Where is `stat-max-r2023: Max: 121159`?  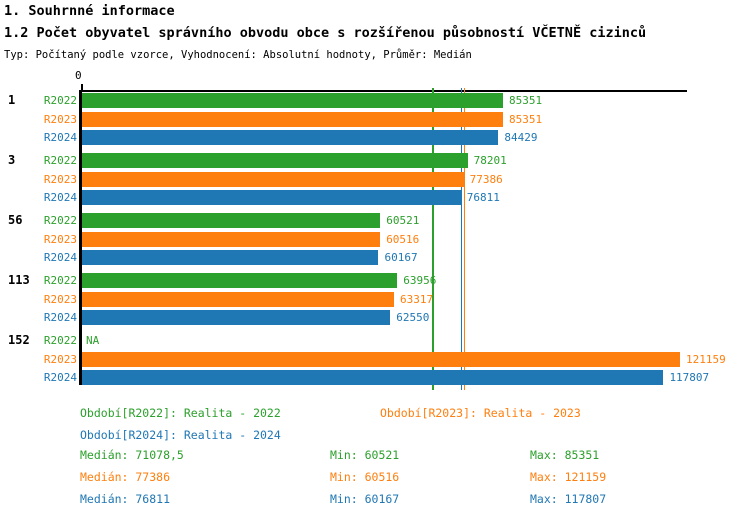
stat-max-r2023: Max: 121159 is located at coordinates (568, 477).